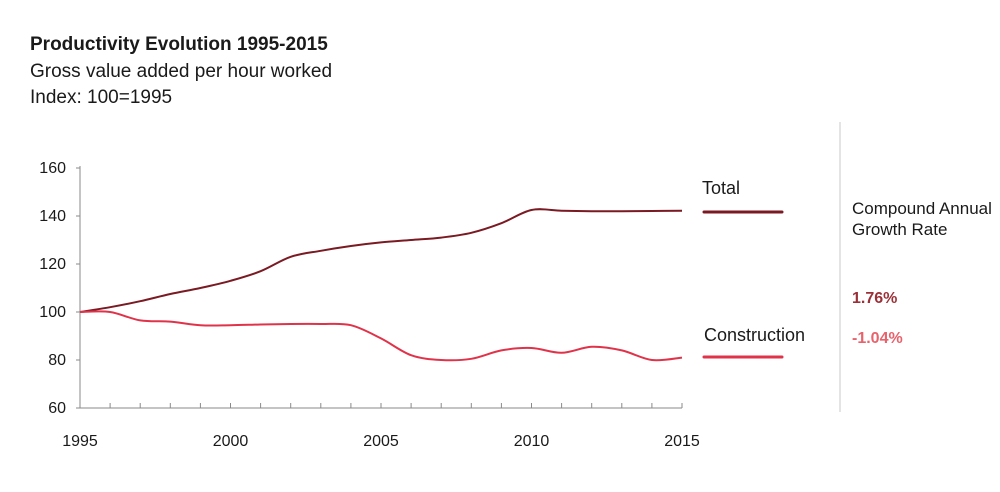  Describe the element at coordinates (381, 336) in the screenshot. I see `series-line-construction` at that location.